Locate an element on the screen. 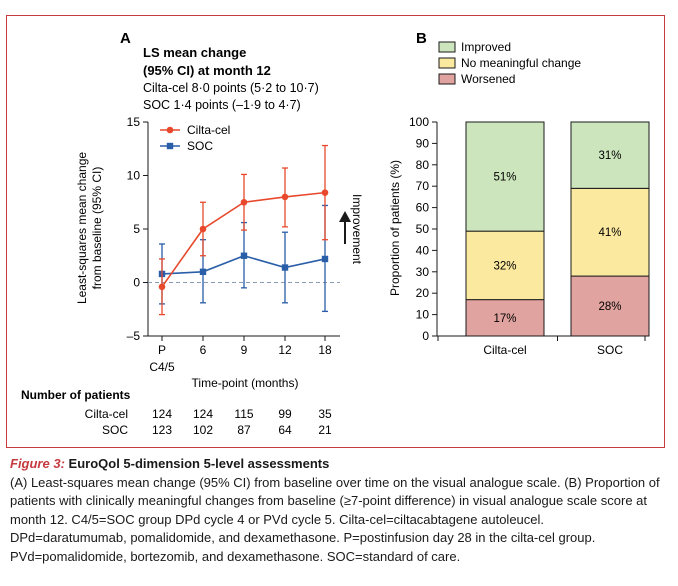  panel-b-ytick-label: 10 is located at coordinates (423, 315).